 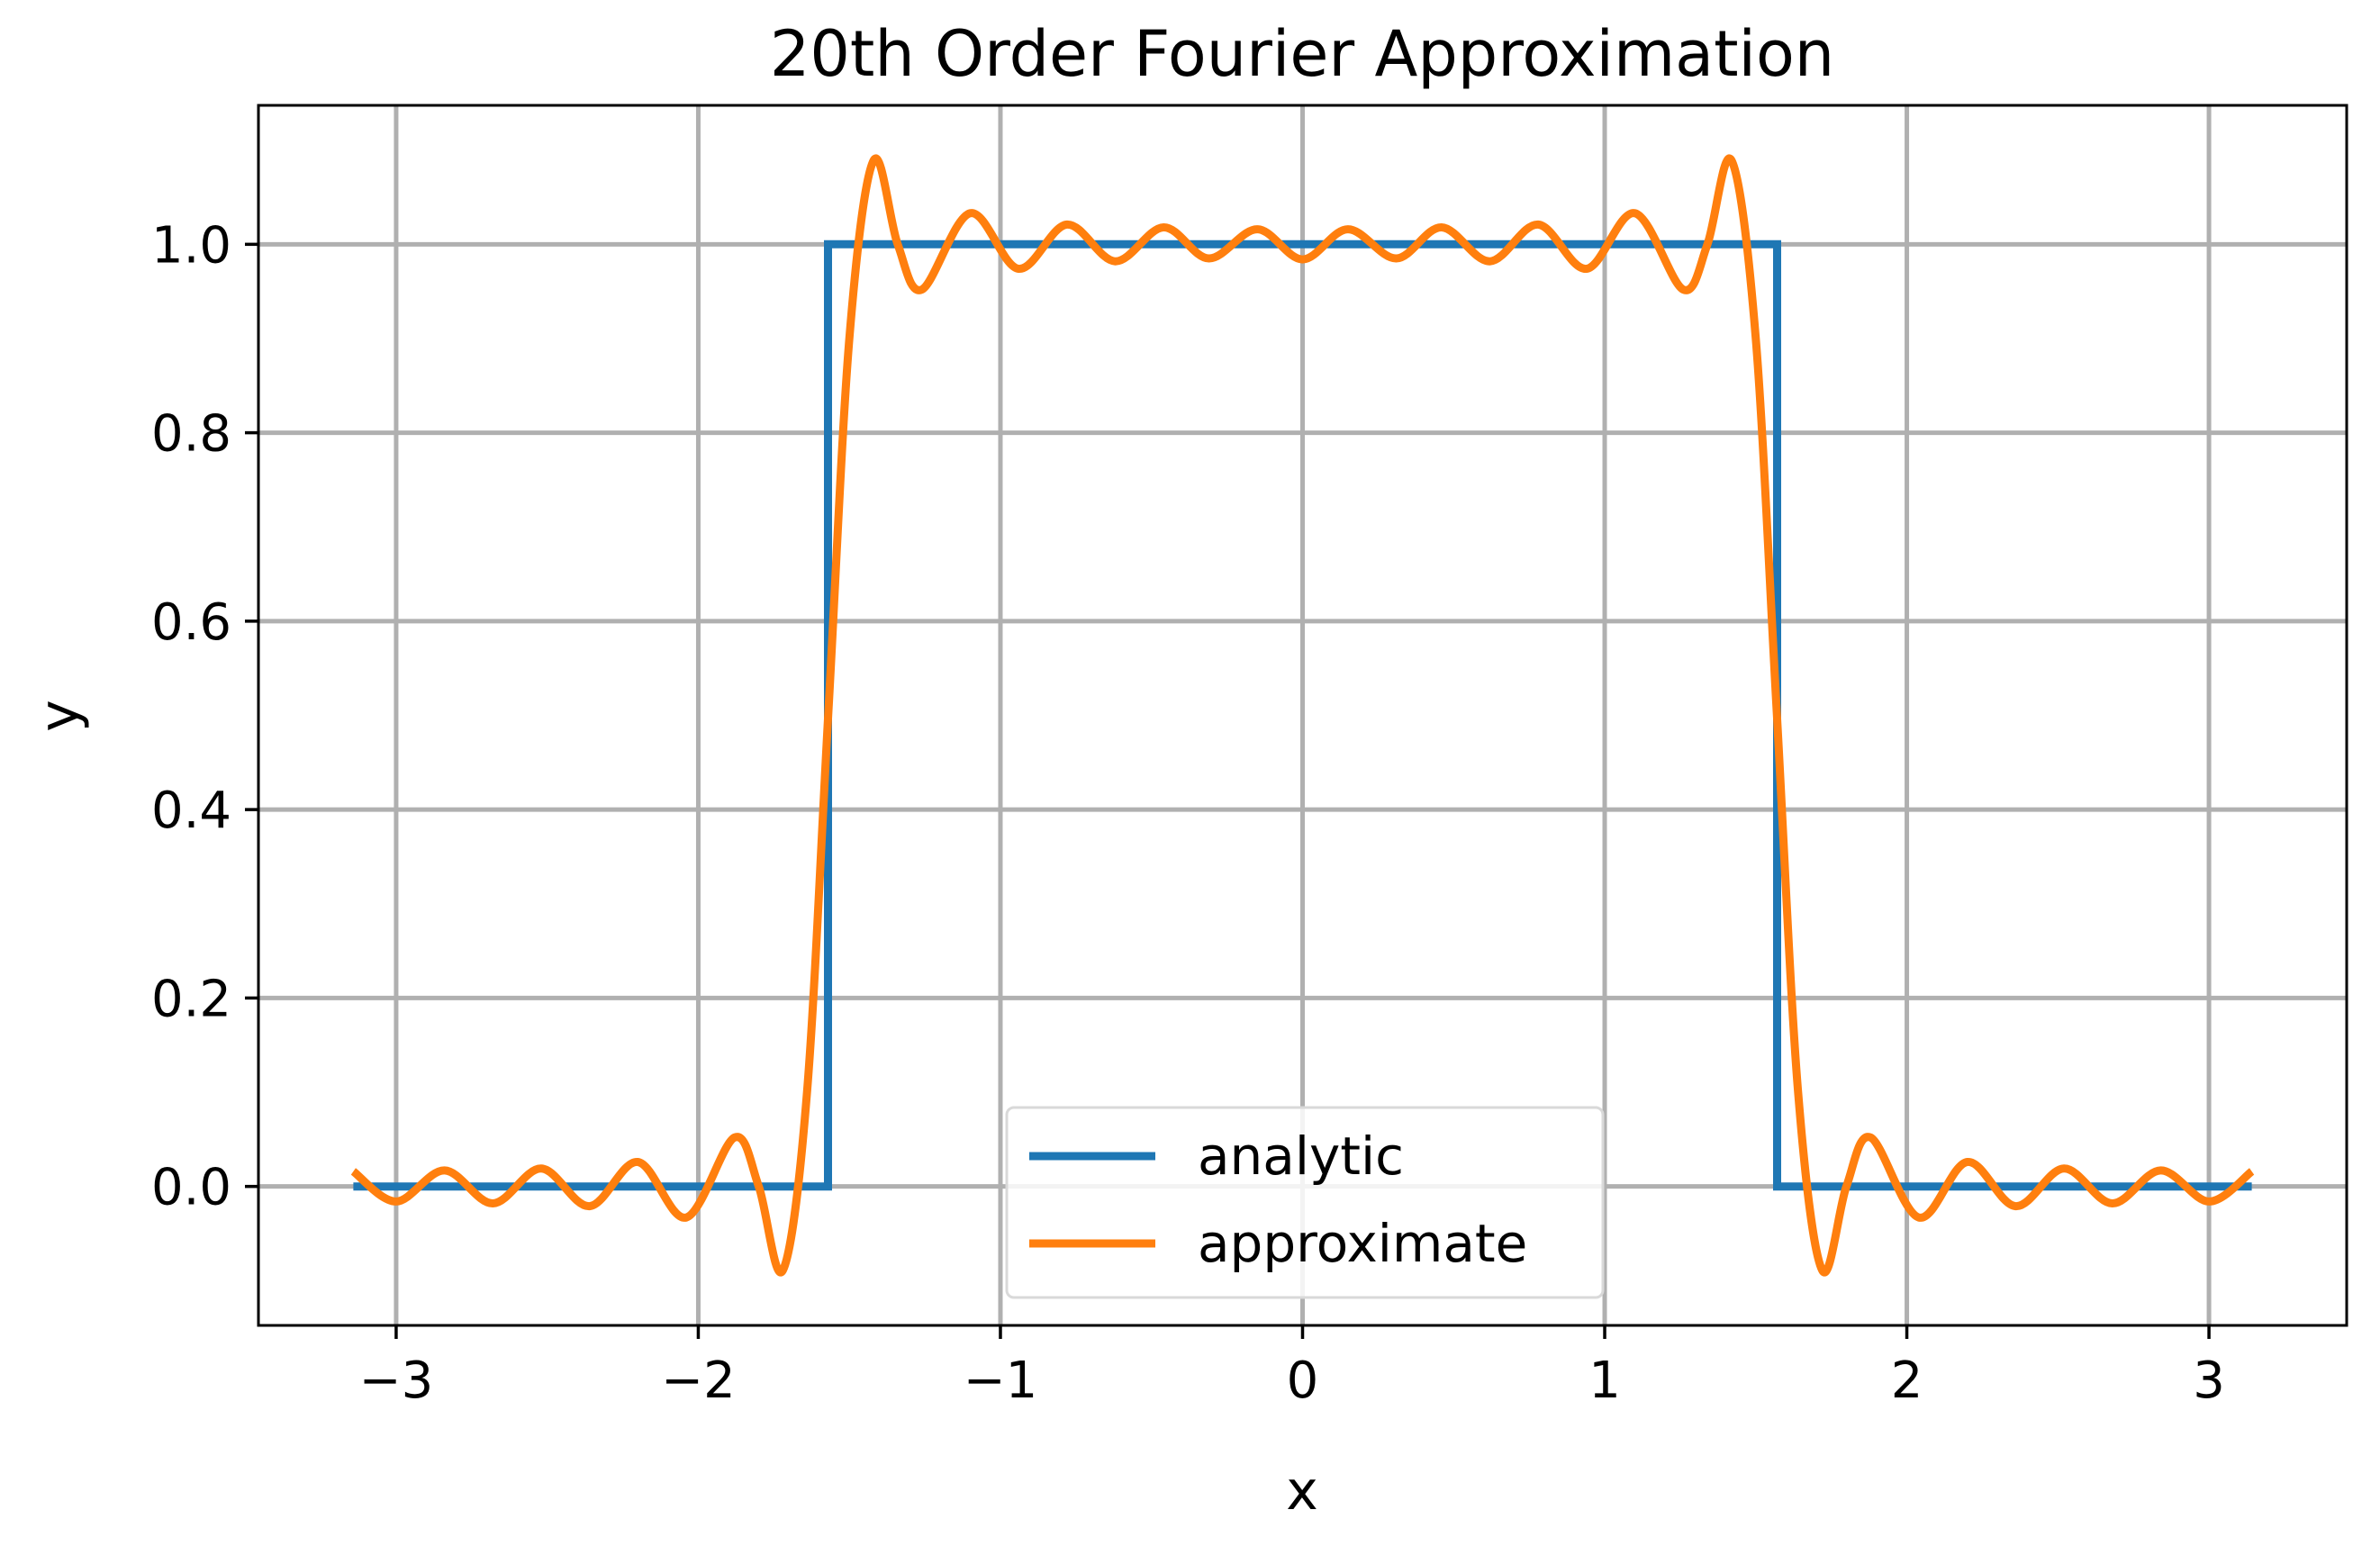 What do you see at coordinates (397, 1381) in the screenshot?
I see `x-tick-label: −3` at bounding box center [397, 1381].